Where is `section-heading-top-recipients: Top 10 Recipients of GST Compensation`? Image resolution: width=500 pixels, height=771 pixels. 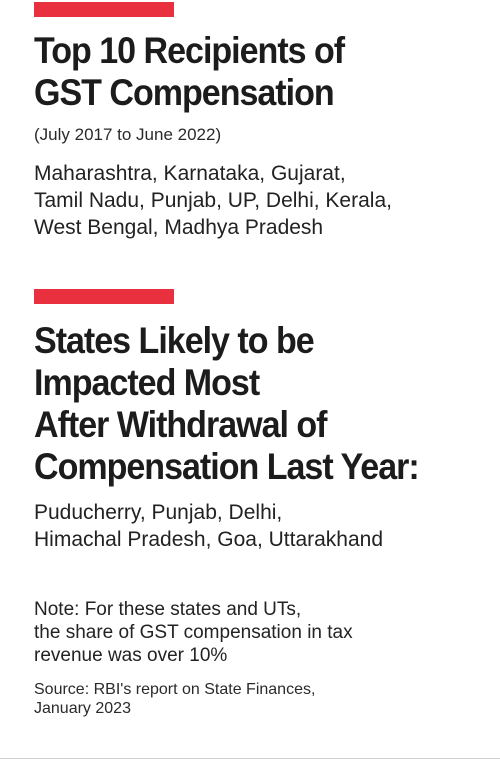
section-heading-top-recipients: Top 10 Recipients of GST Compensation is located at coordinates (189, 71).